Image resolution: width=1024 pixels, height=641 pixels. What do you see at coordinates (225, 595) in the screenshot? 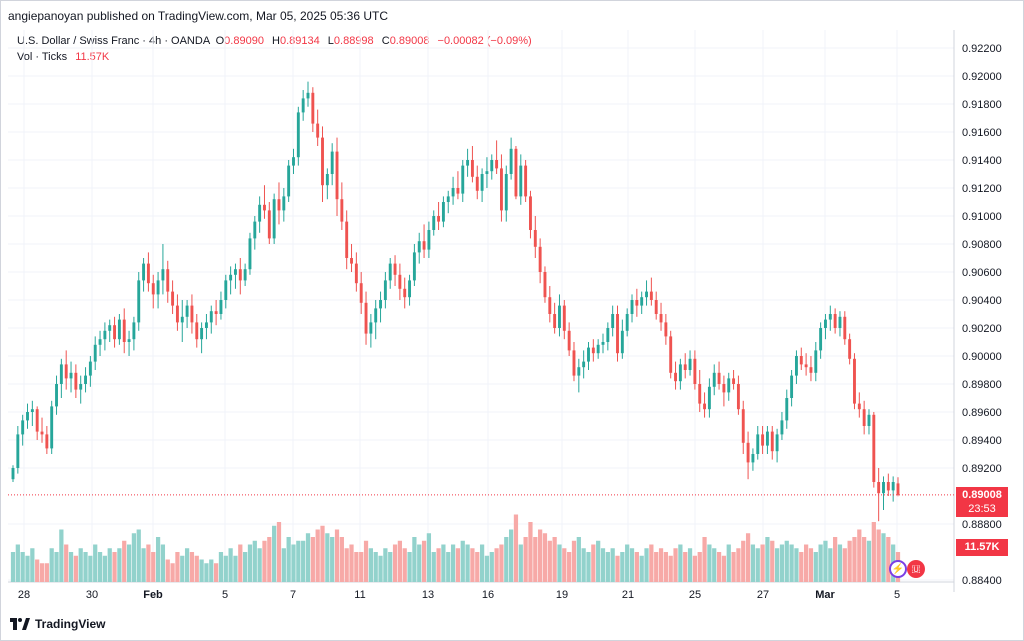
I see `x-tick-label: 5` at bounding box center [225, 595].